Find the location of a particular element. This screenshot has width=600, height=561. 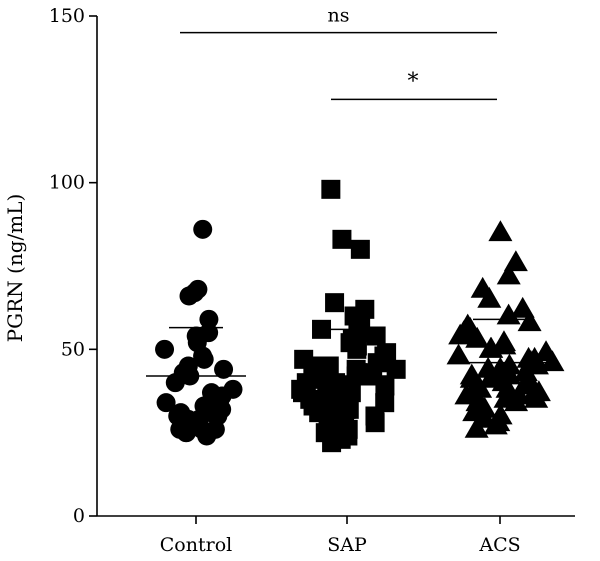

x-tick-label: ACS is located at coordinates (499, 545).